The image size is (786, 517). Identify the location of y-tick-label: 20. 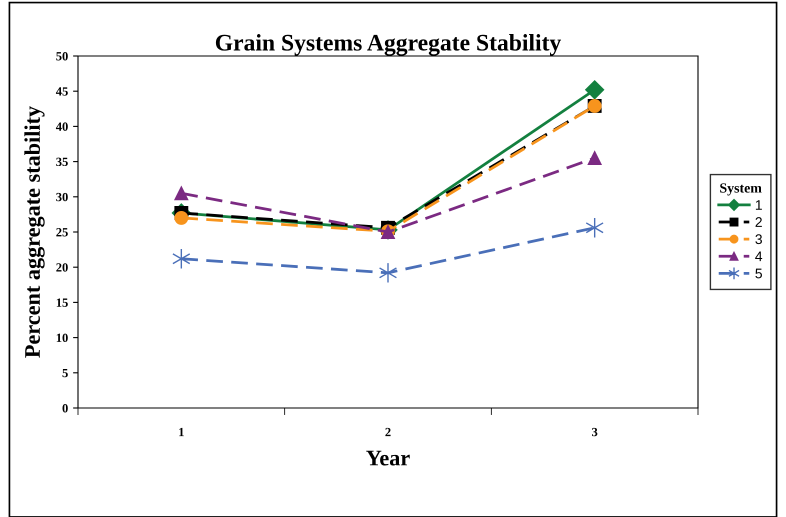
(62, 267).